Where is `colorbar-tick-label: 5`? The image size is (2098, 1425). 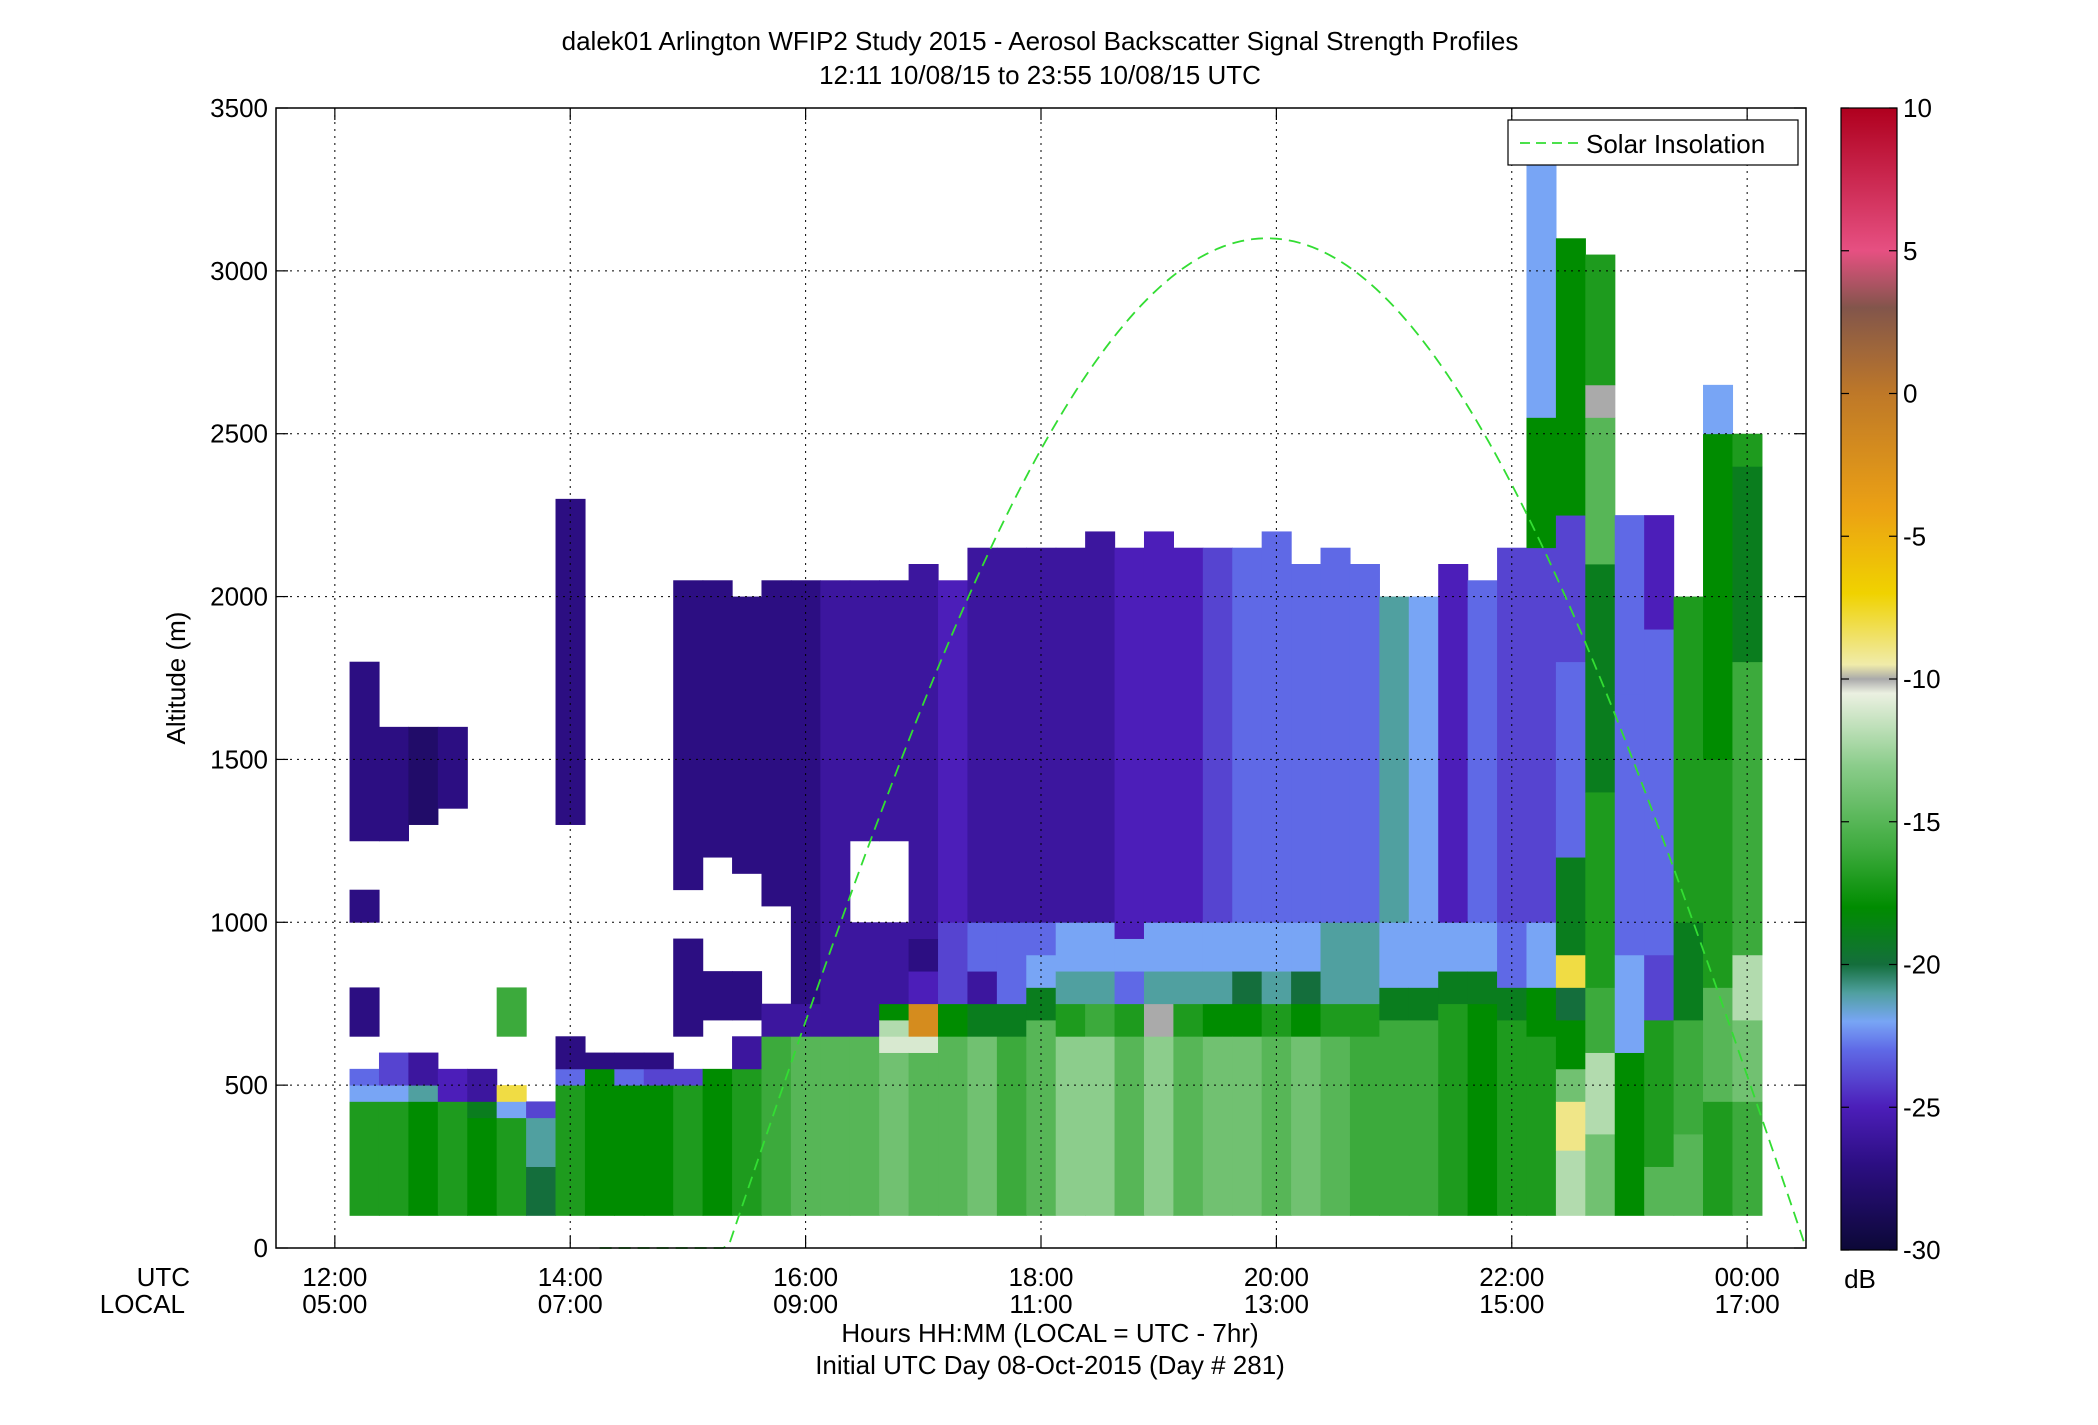
colorbar-tick-label: 5 is located at coordinates (1910, 251).